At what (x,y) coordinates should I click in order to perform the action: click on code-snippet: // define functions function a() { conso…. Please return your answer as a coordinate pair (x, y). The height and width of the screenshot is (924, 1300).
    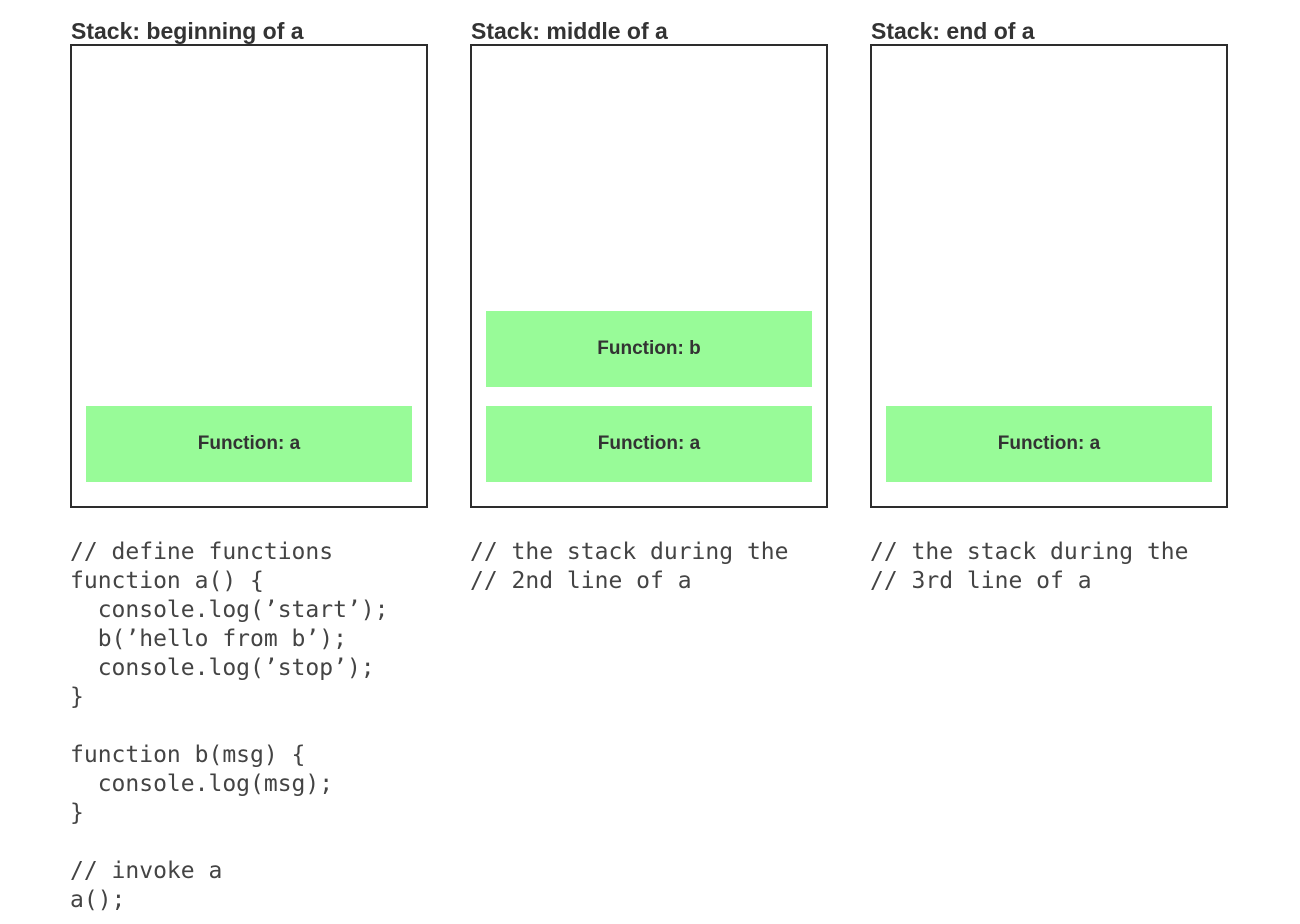
    Looking at the image, I should click on (229, 726).